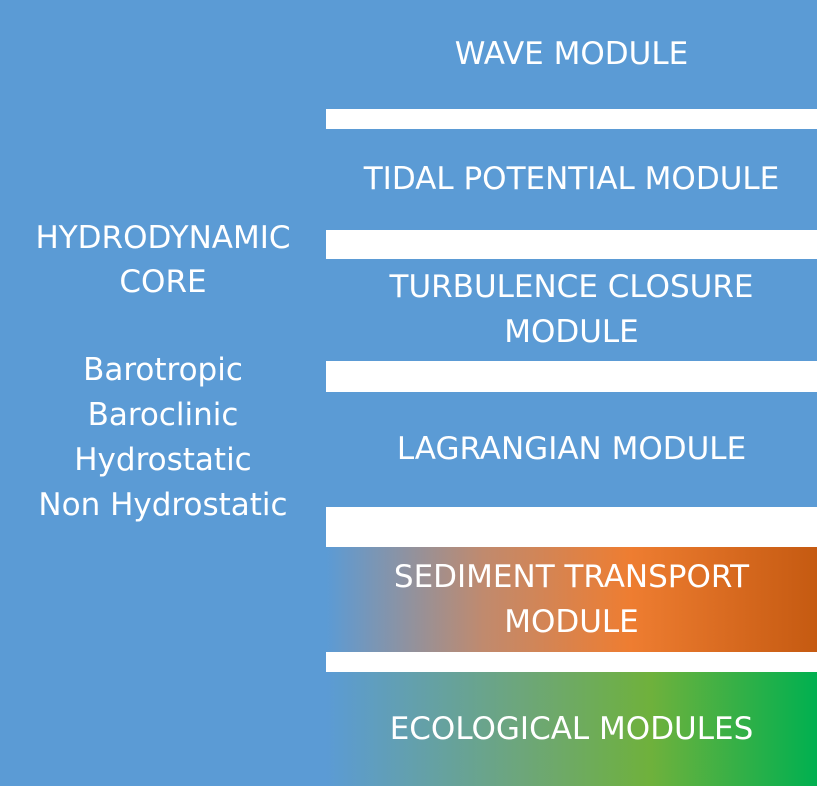 The height and width of the screenshot is (786, 817). I want to click on ecological-modules-block: ECOLOGICAL MODULES, so click(571, 729).